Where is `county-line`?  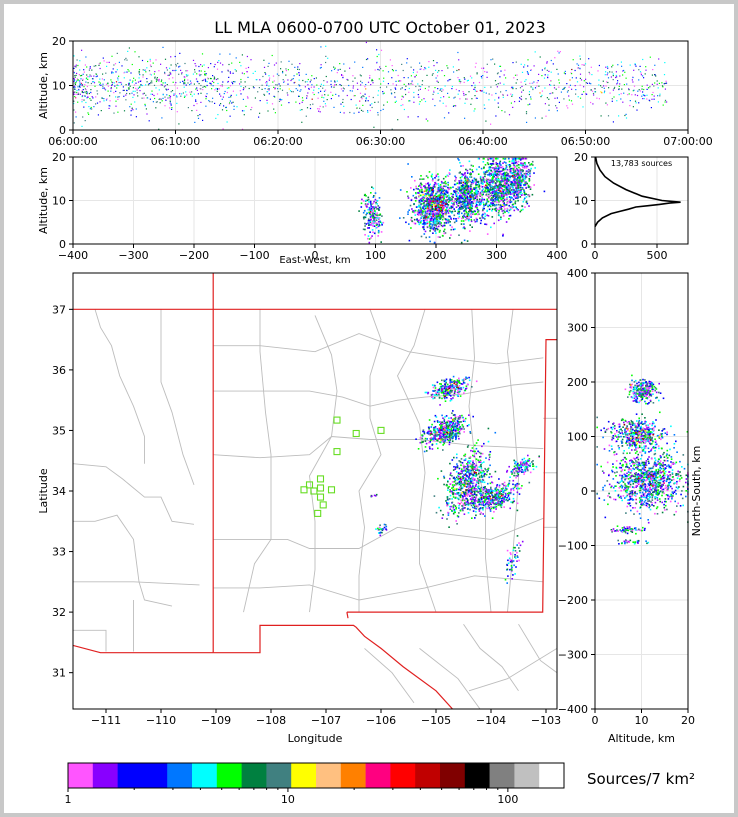 county-line is located at coordinates (378, 533).